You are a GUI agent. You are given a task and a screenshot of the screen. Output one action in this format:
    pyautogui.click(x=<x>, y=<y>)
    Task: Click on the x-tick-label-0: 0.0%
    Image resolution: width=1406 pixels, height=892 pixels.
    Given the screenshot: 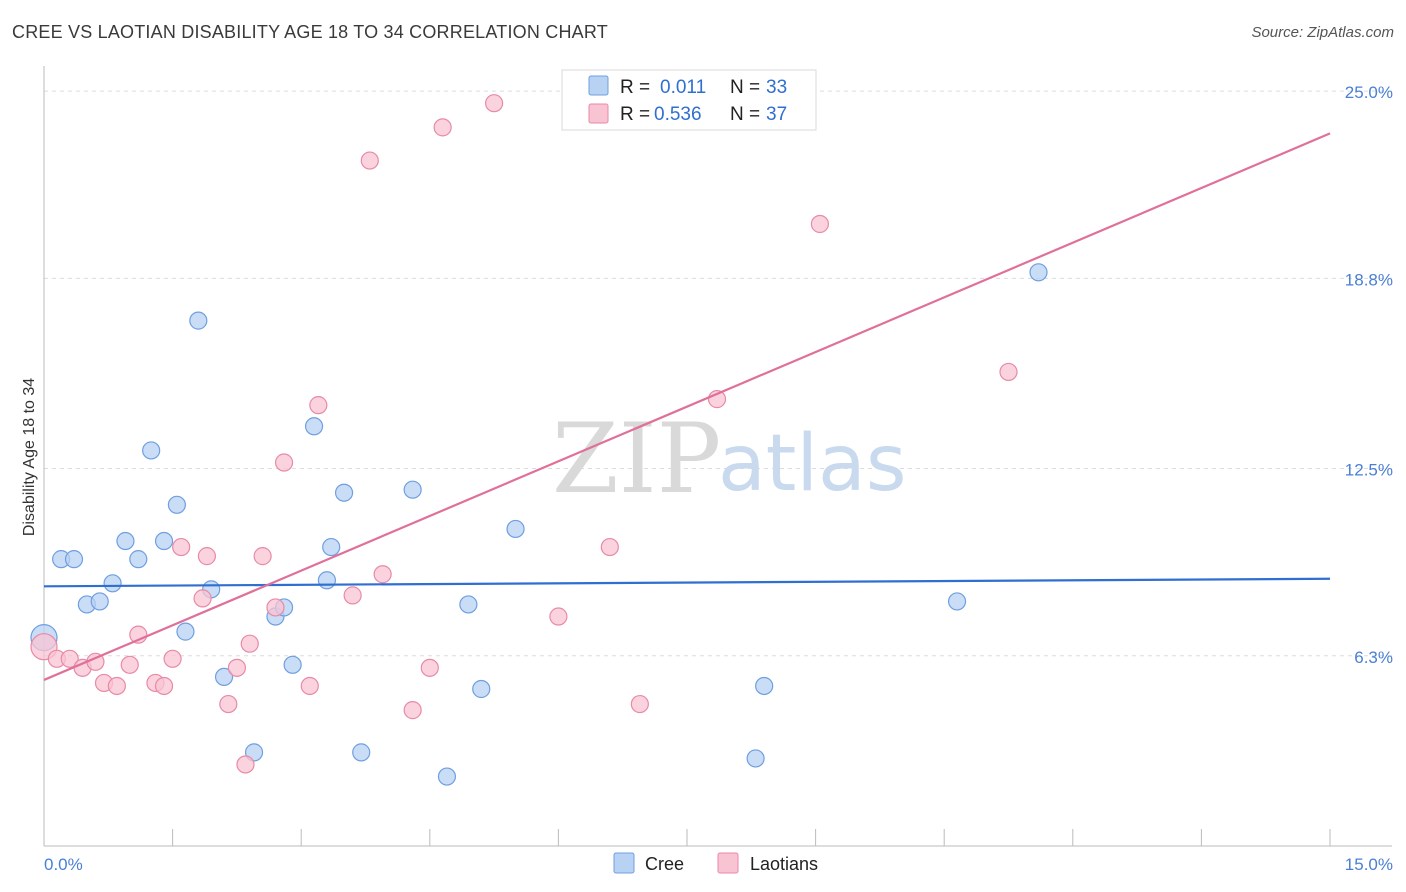 What is the action you would take?
    pyautogui.click(x=63, y=864)
    